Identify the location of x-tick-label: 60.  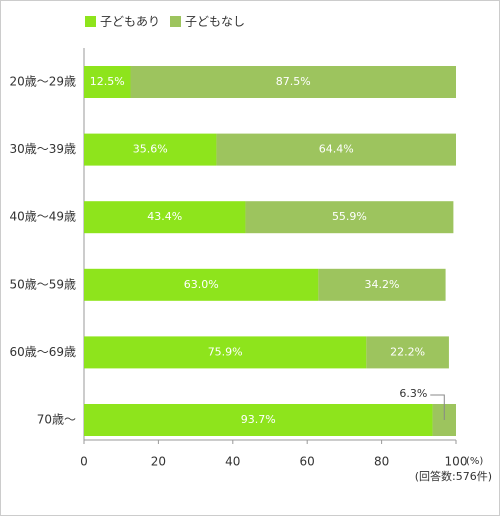
(307, 462).